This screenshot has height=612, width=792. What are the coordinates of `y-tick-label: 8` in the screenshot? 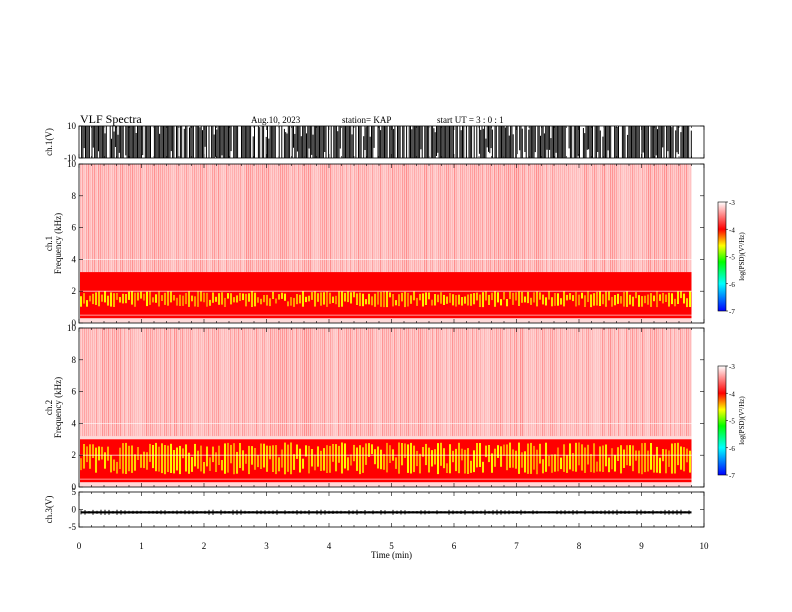 It's located at (74, 196).